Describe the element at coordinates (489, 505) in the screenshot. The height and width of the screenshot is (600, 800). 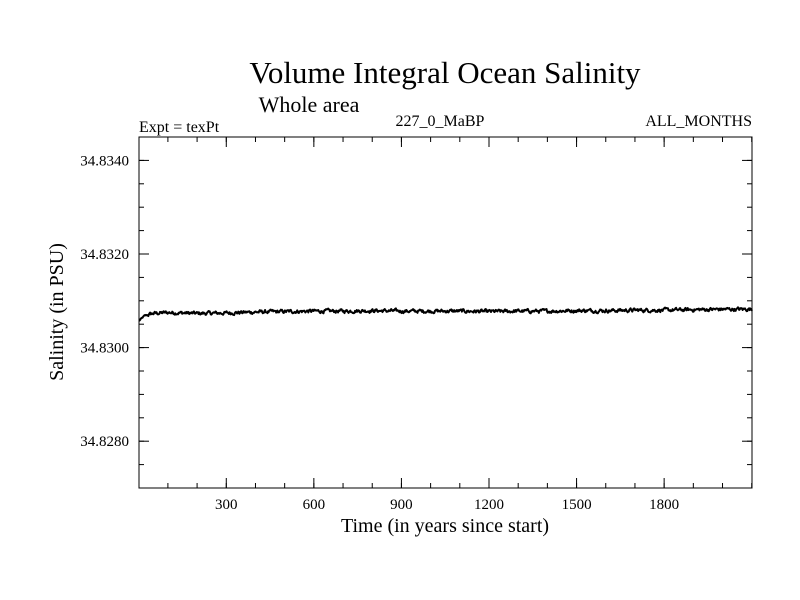
I see `x-tick-label: 1200` at that location.